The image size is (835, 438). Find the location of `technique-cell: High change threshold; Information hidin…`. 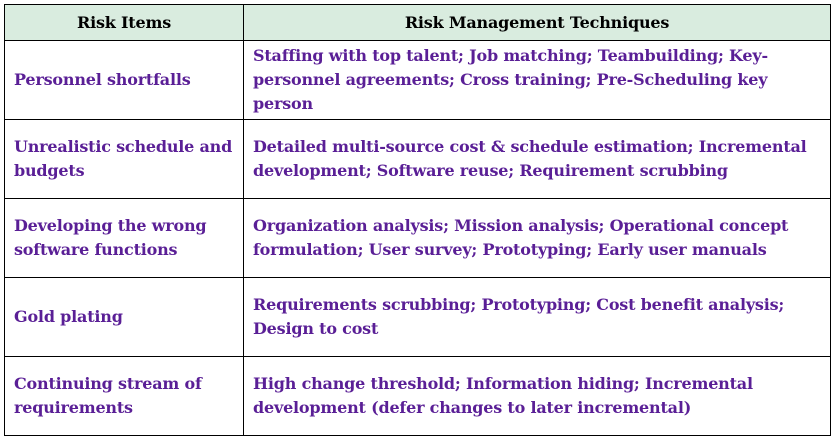

technique-cell: High change threshold; Information hidin… is located at coordinates (537, 396).